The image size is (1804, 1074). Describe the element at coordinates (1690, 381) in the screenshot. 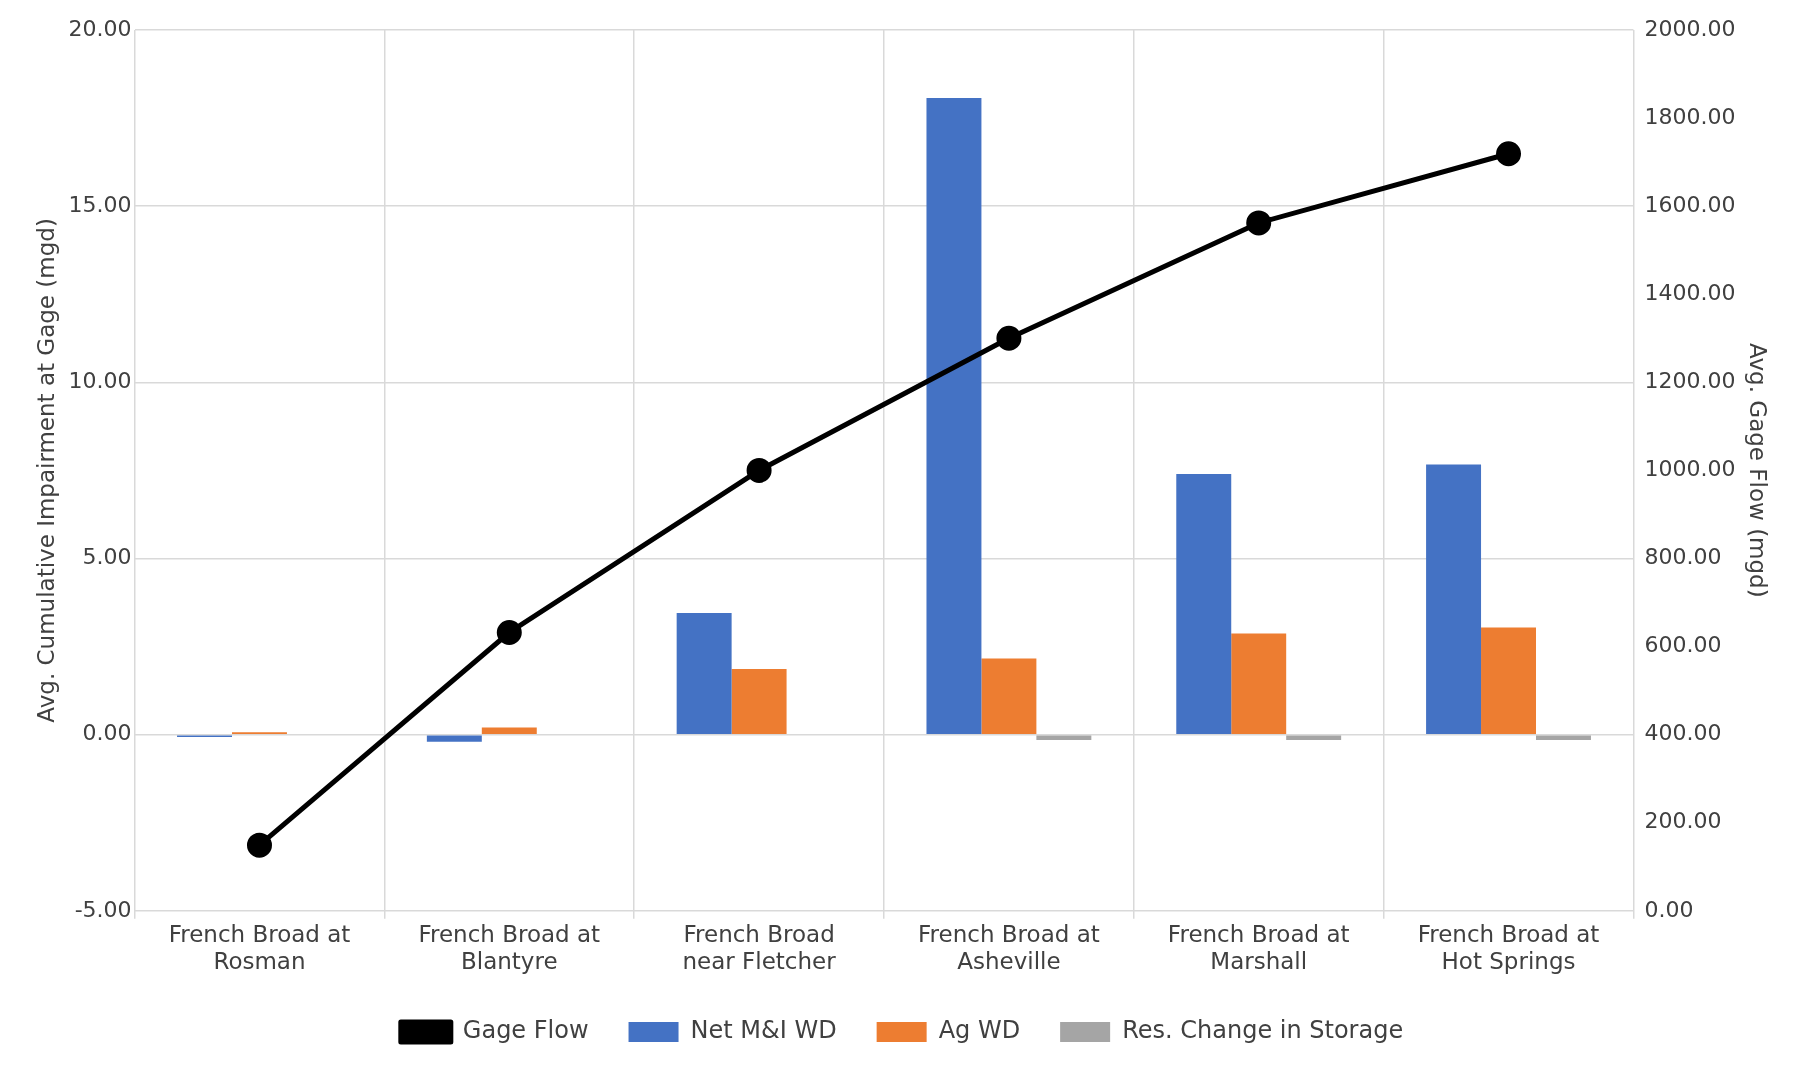

I see `y2-tick-label: 1200.00` at that location.